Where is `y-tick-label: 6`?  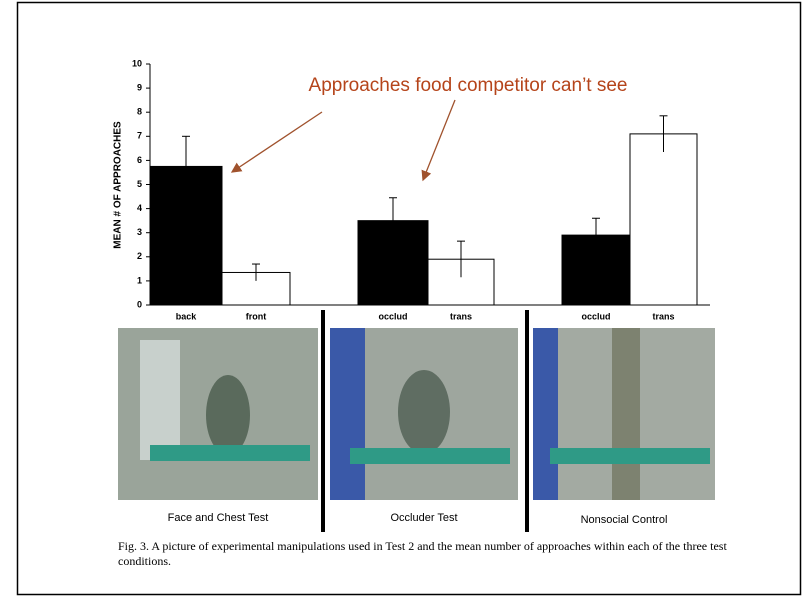 y-tick-label: 6 is located at coordinates (139, 160).